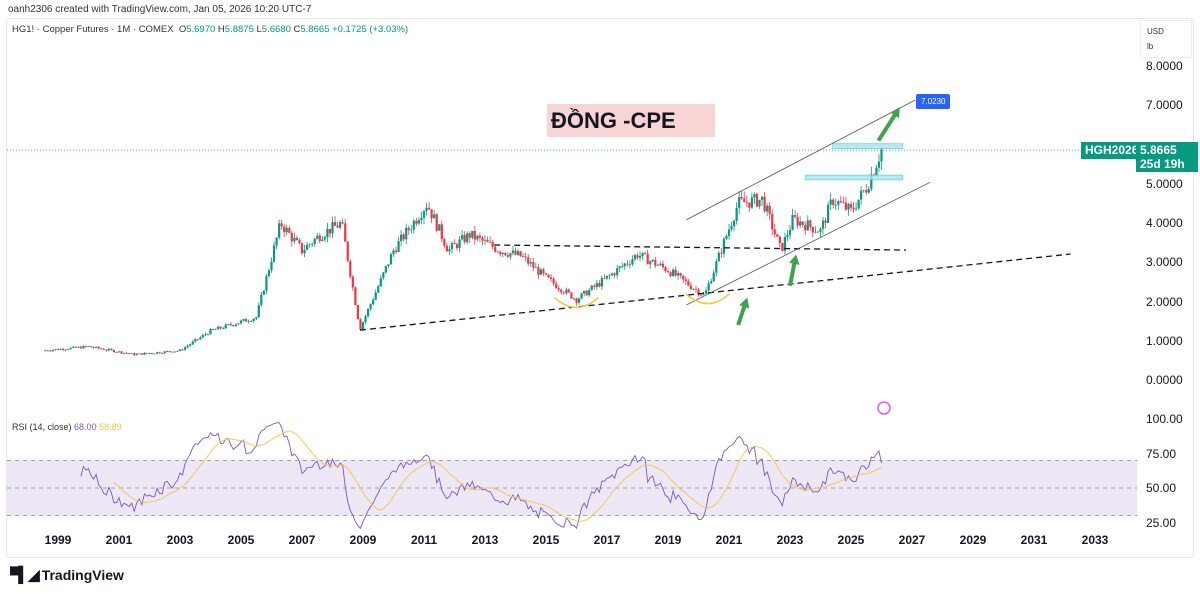  I want to click on annotation-text: ĐỒNG -CPE, so click(631, 120).